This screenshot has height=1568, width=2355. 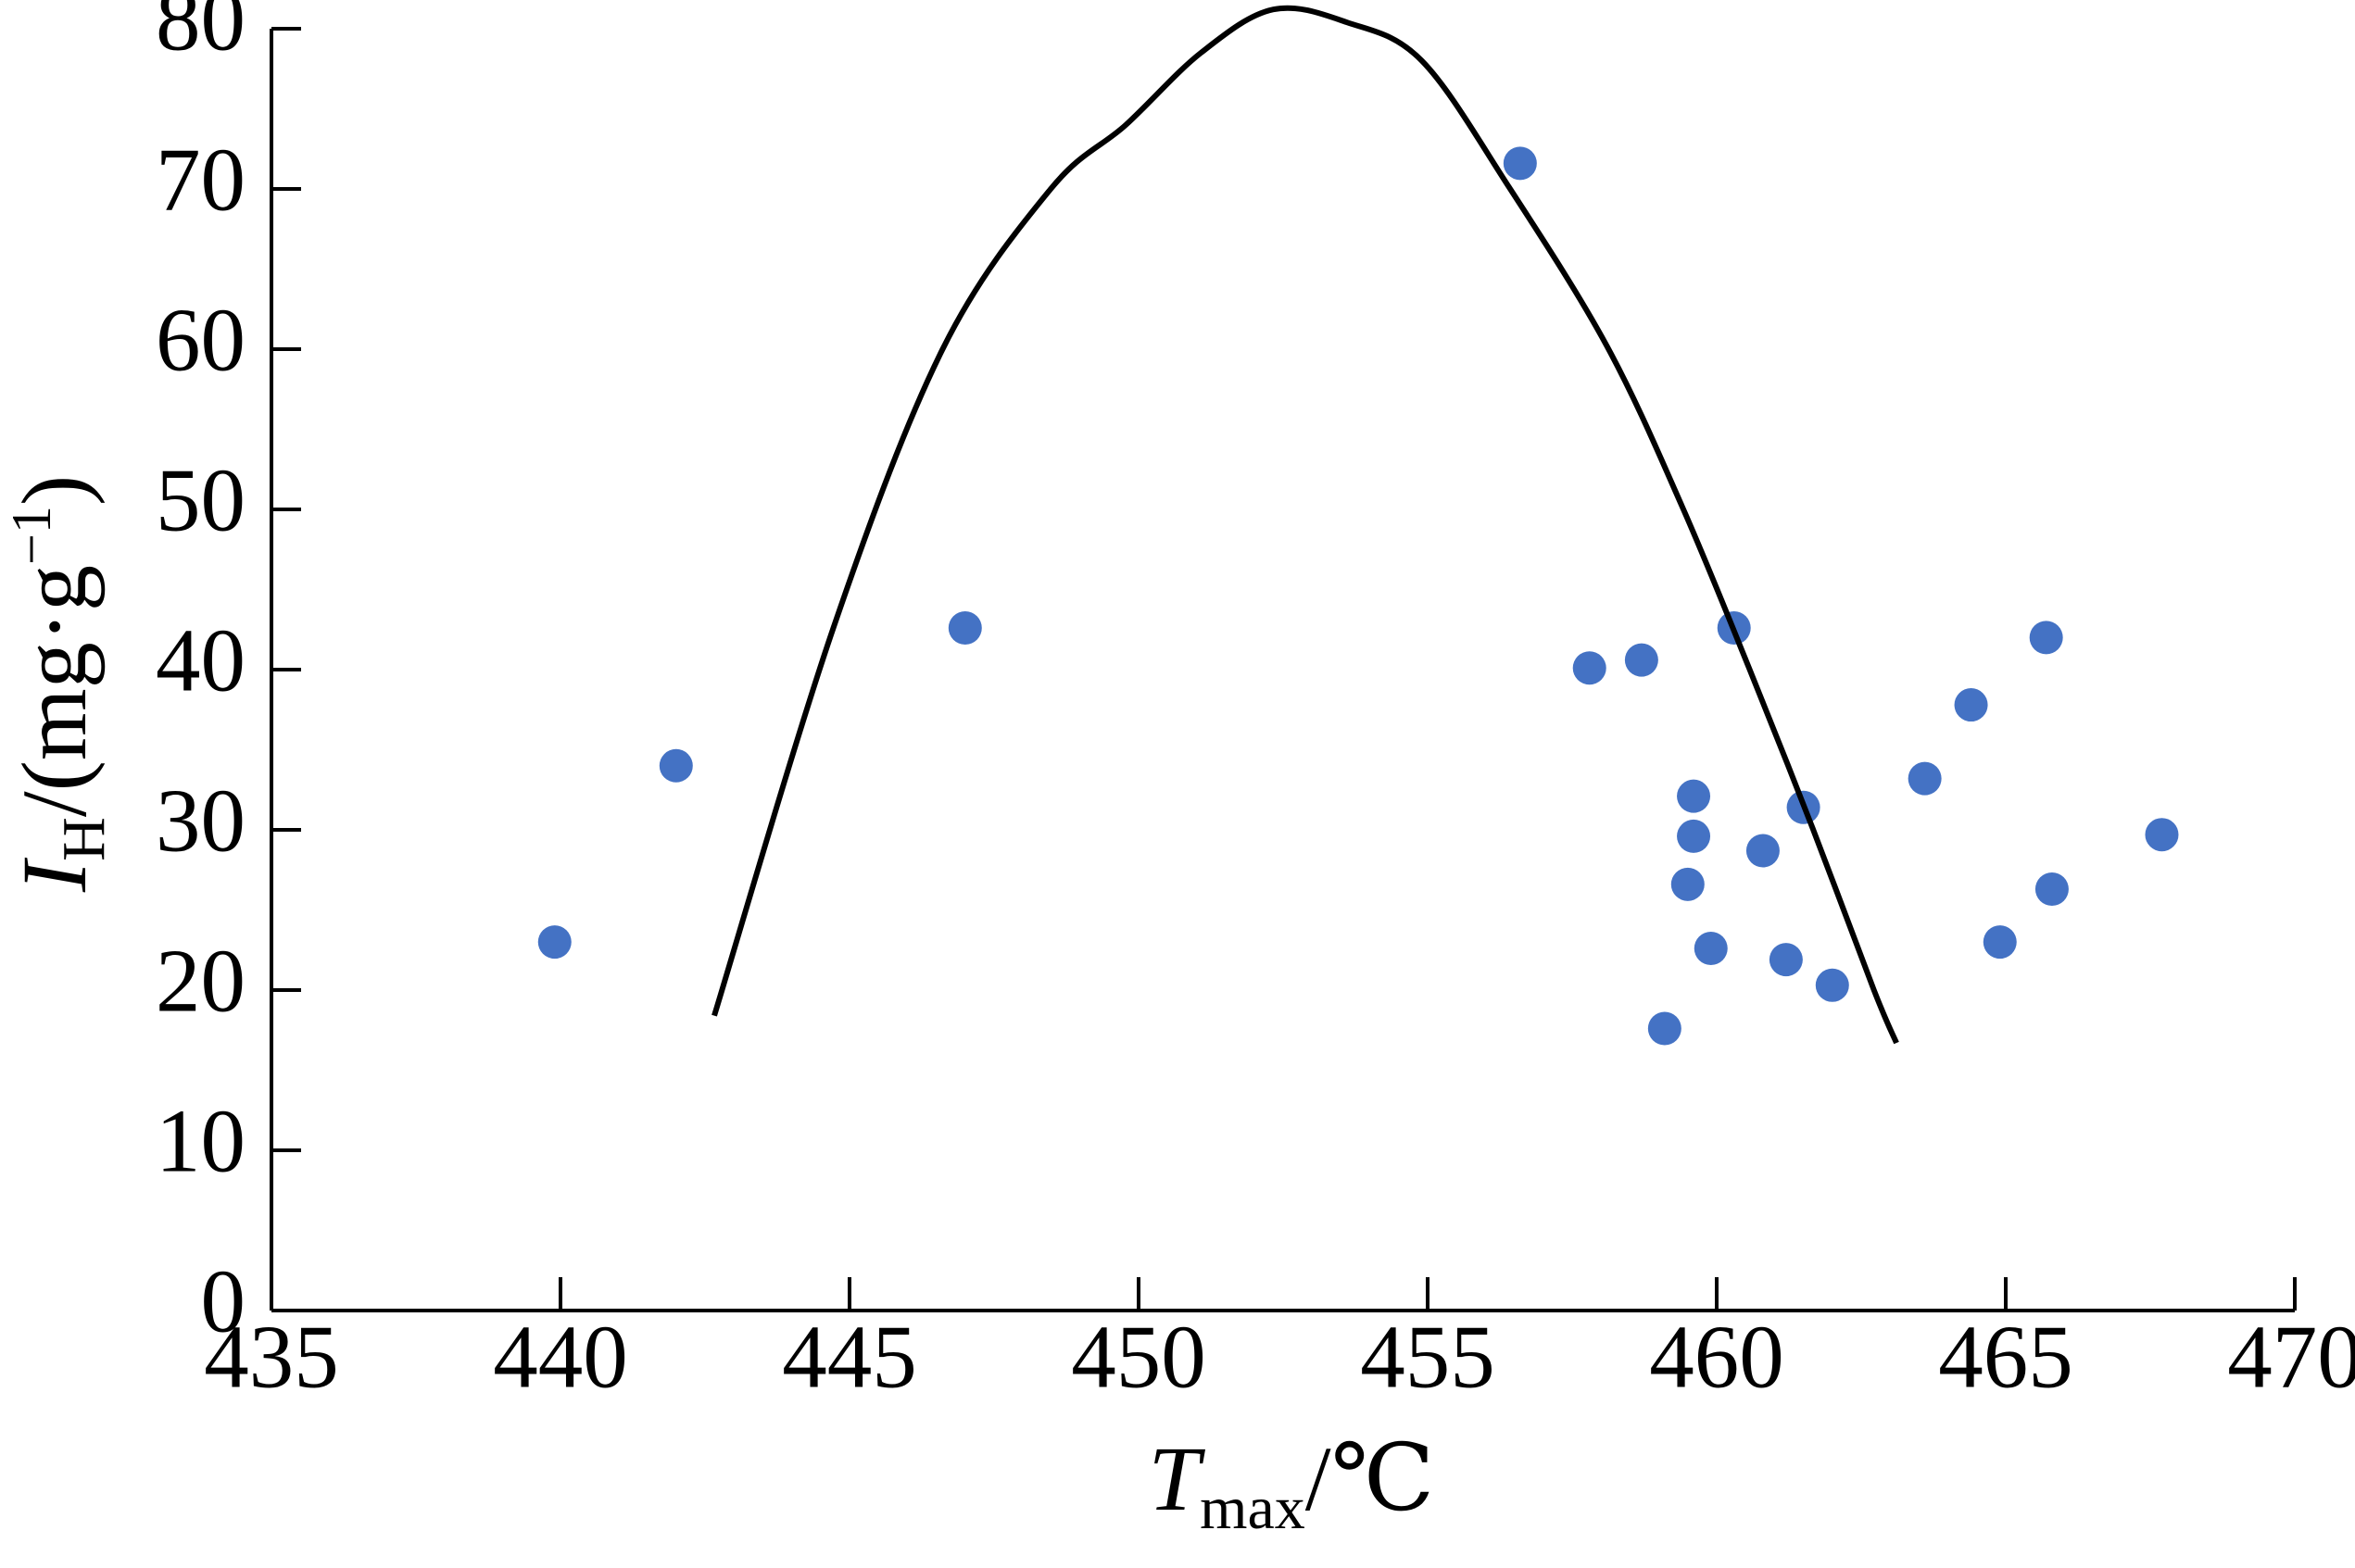 I want to click on x-tick-label: 455, so click(x=1427, y=1357).